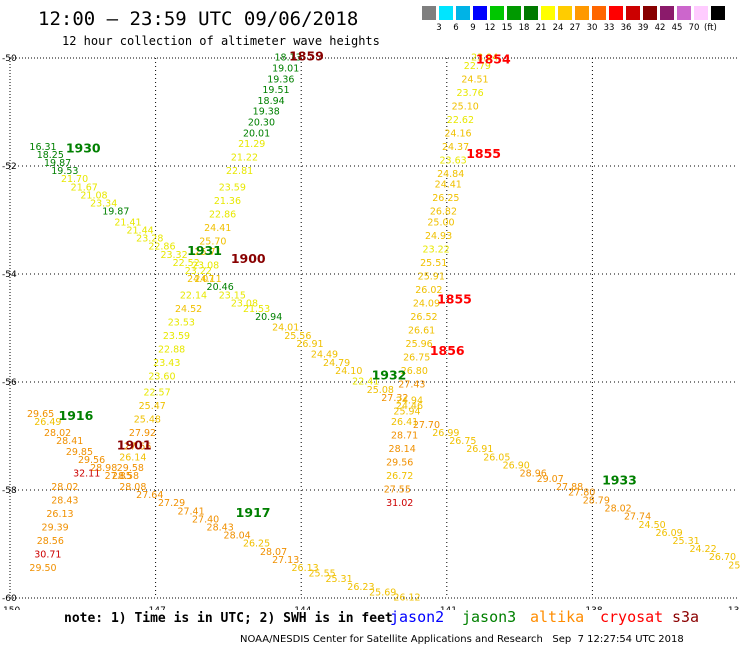 Image resolution: width=740 pixels, height=650 pixels. I want to click on data-label-altika: 26.25, so click(256, 544).